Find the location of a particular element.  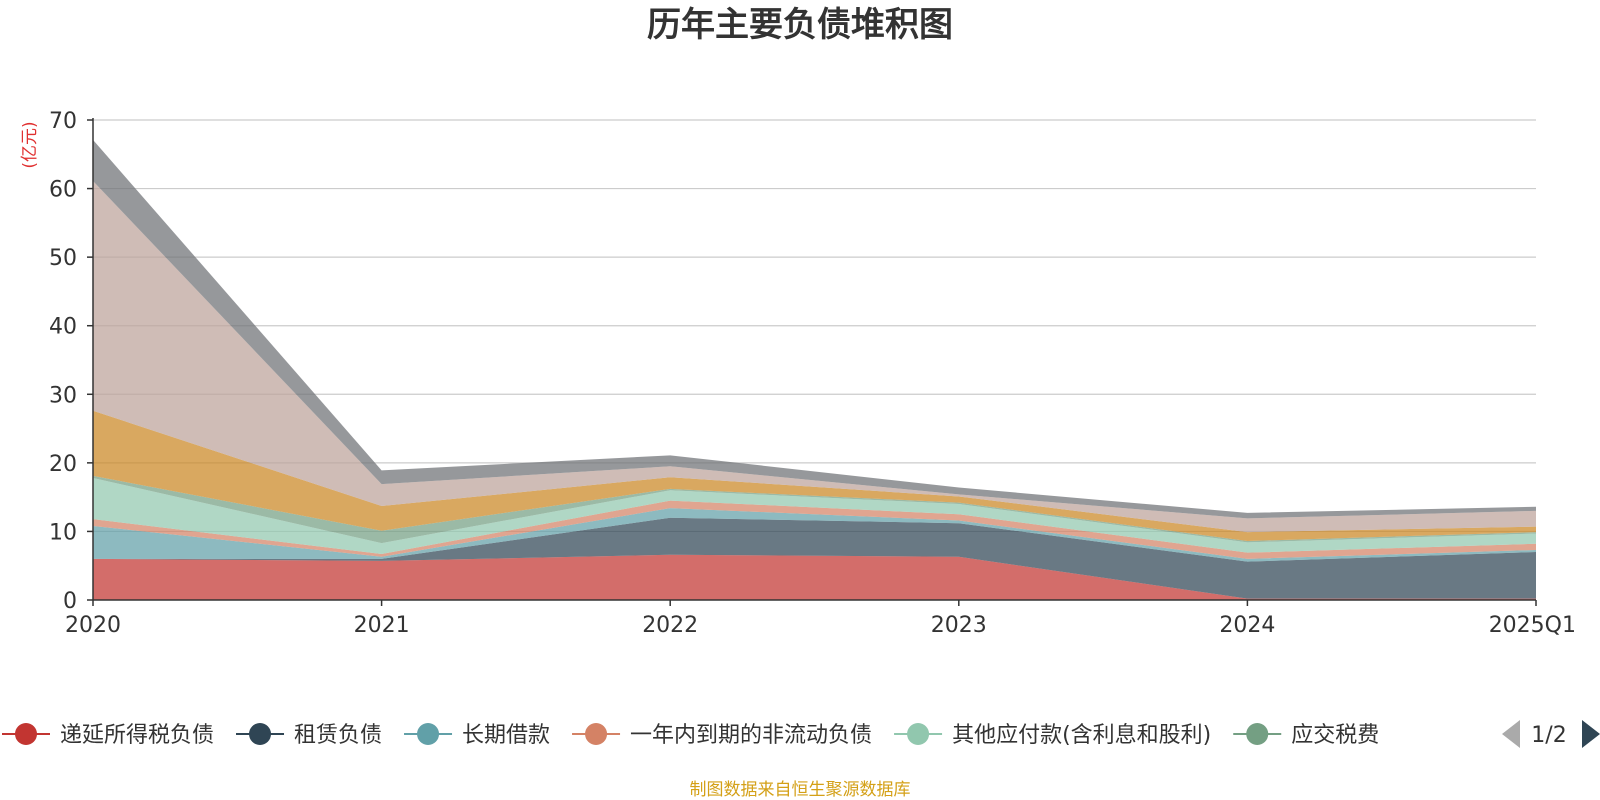

triangle-left-icon is located at coordinates (1511, 734).